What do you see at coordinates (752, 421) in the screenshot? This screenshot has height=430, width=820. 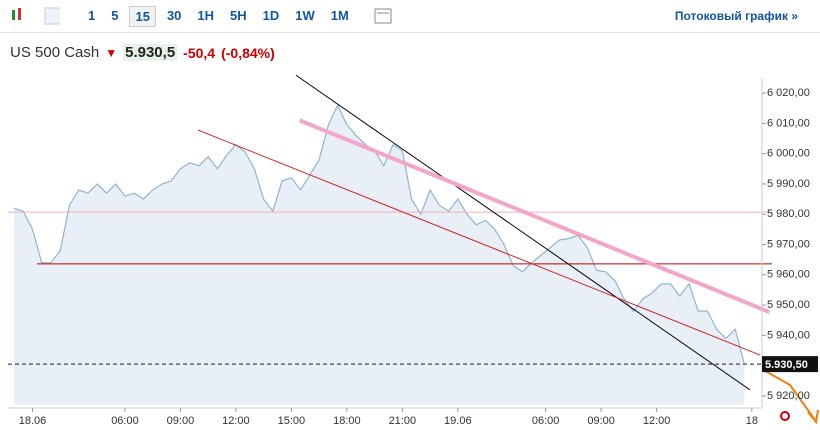 I see `x-tick-label: 18` at bounding box center [752, 421].